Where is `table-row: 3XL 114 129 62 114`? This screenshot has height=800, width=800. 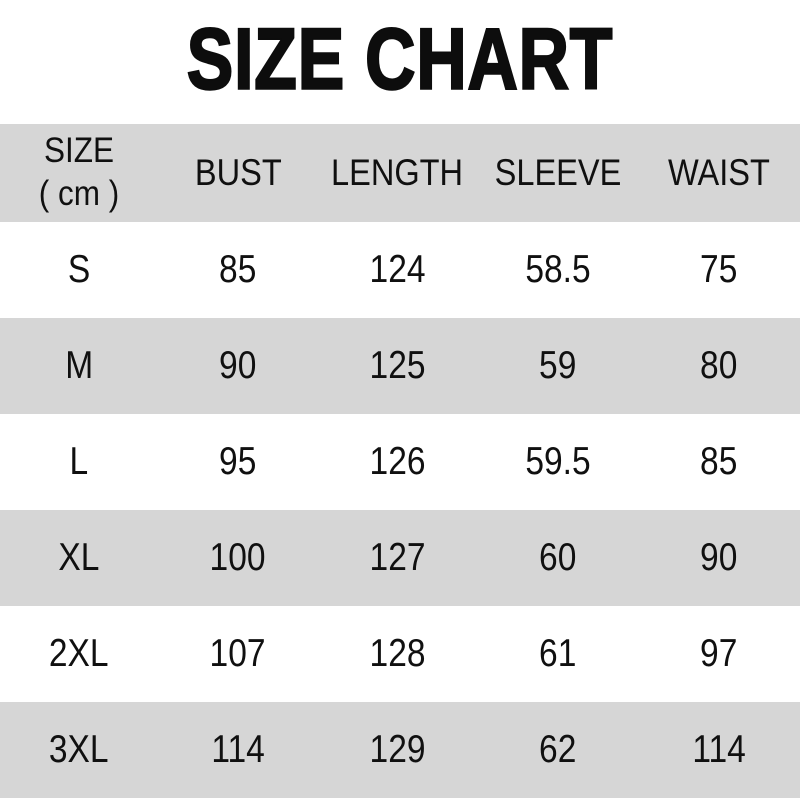 table-row: 3XL 114 129 62 114 is located at coordinates (400, 750).